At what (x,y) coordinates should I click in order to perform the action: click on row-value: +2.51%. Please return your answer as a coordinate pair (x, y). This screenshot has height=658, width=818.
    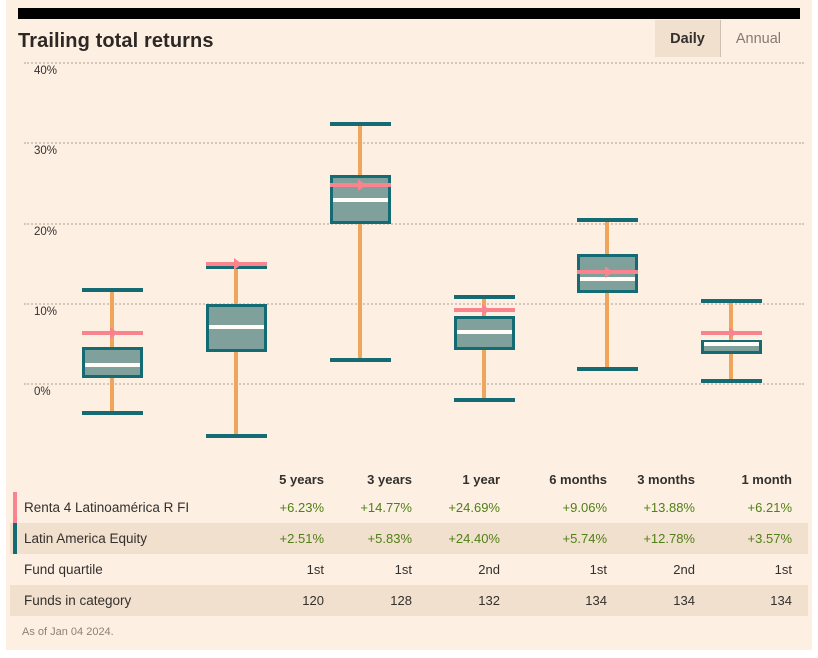
    Looking at the image, I should click on (301, 538).